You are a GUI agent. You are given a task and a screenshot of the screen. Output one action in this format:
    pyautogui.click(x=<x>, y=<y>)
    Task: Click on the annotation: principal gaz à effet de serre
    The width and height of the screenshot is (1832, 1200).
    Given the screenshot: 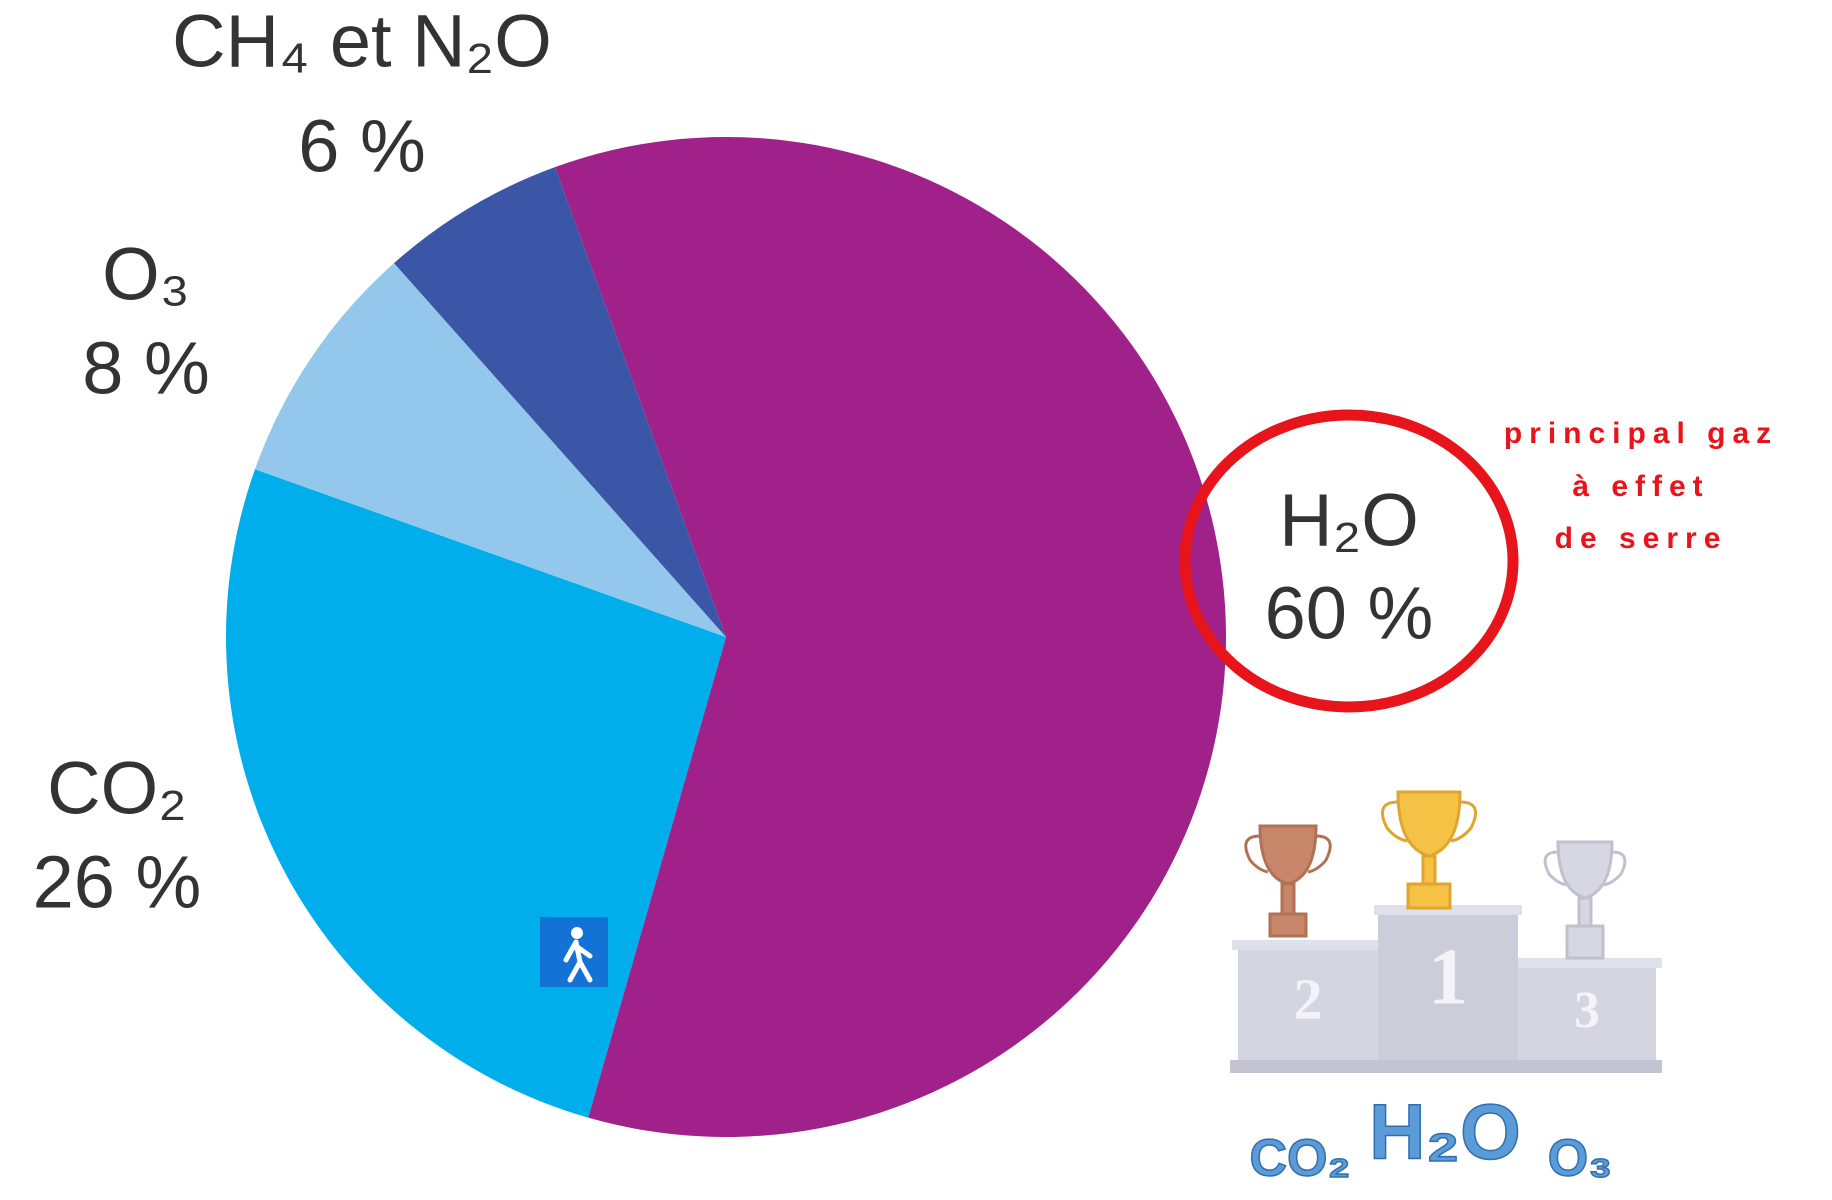 What is the action you would take?
    pyautogui.click(x=1641, y=486)
    